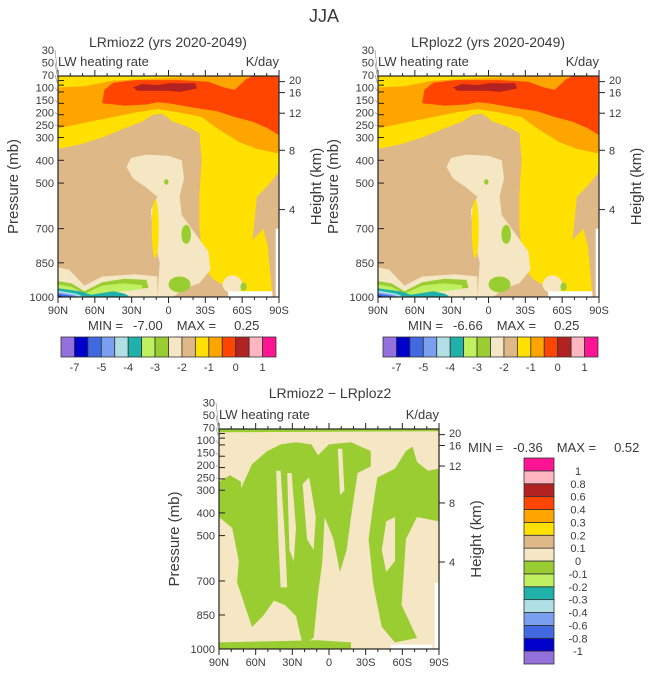 This screenshot has height=679, width=648. I want to click on colorbar-label: 0.4, so click(577, 511).